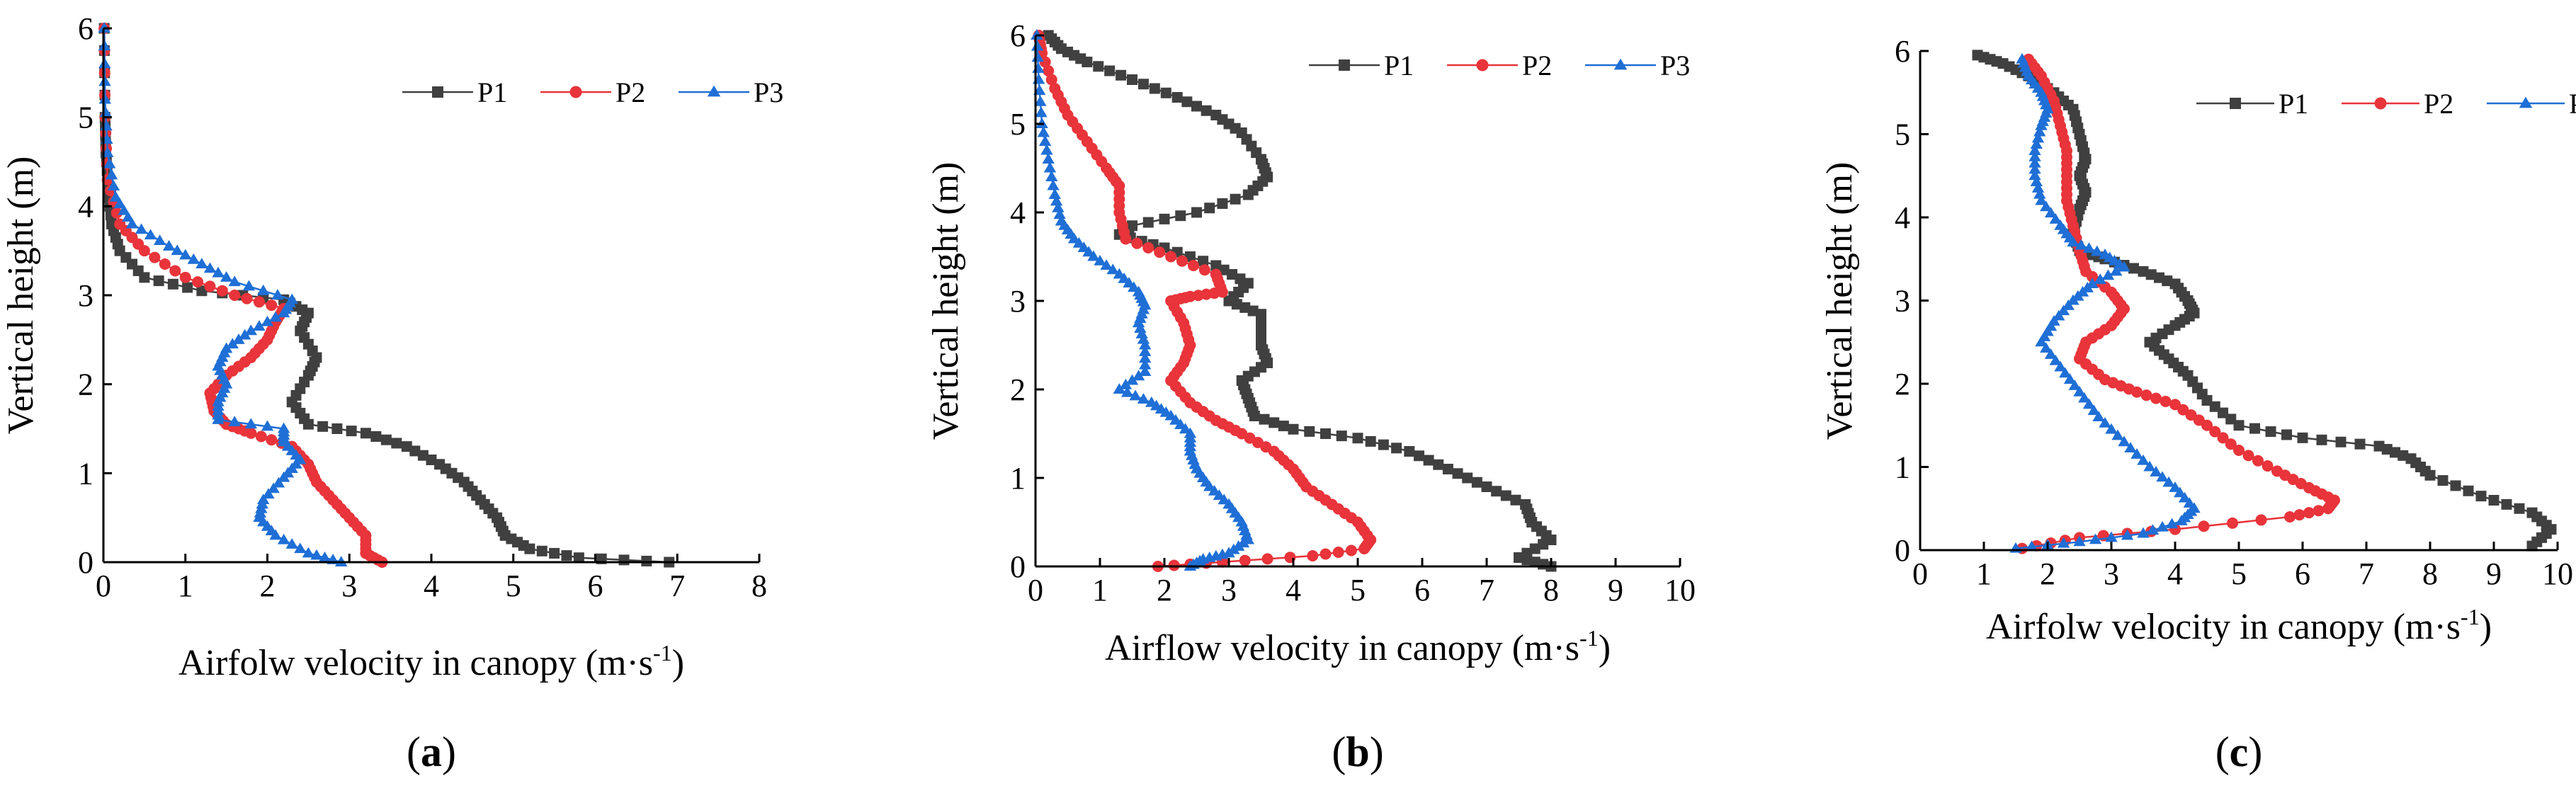  Describe the element at coordinates (85, 385) in the screenshot. I see `y-tick-label: 2` at that location.